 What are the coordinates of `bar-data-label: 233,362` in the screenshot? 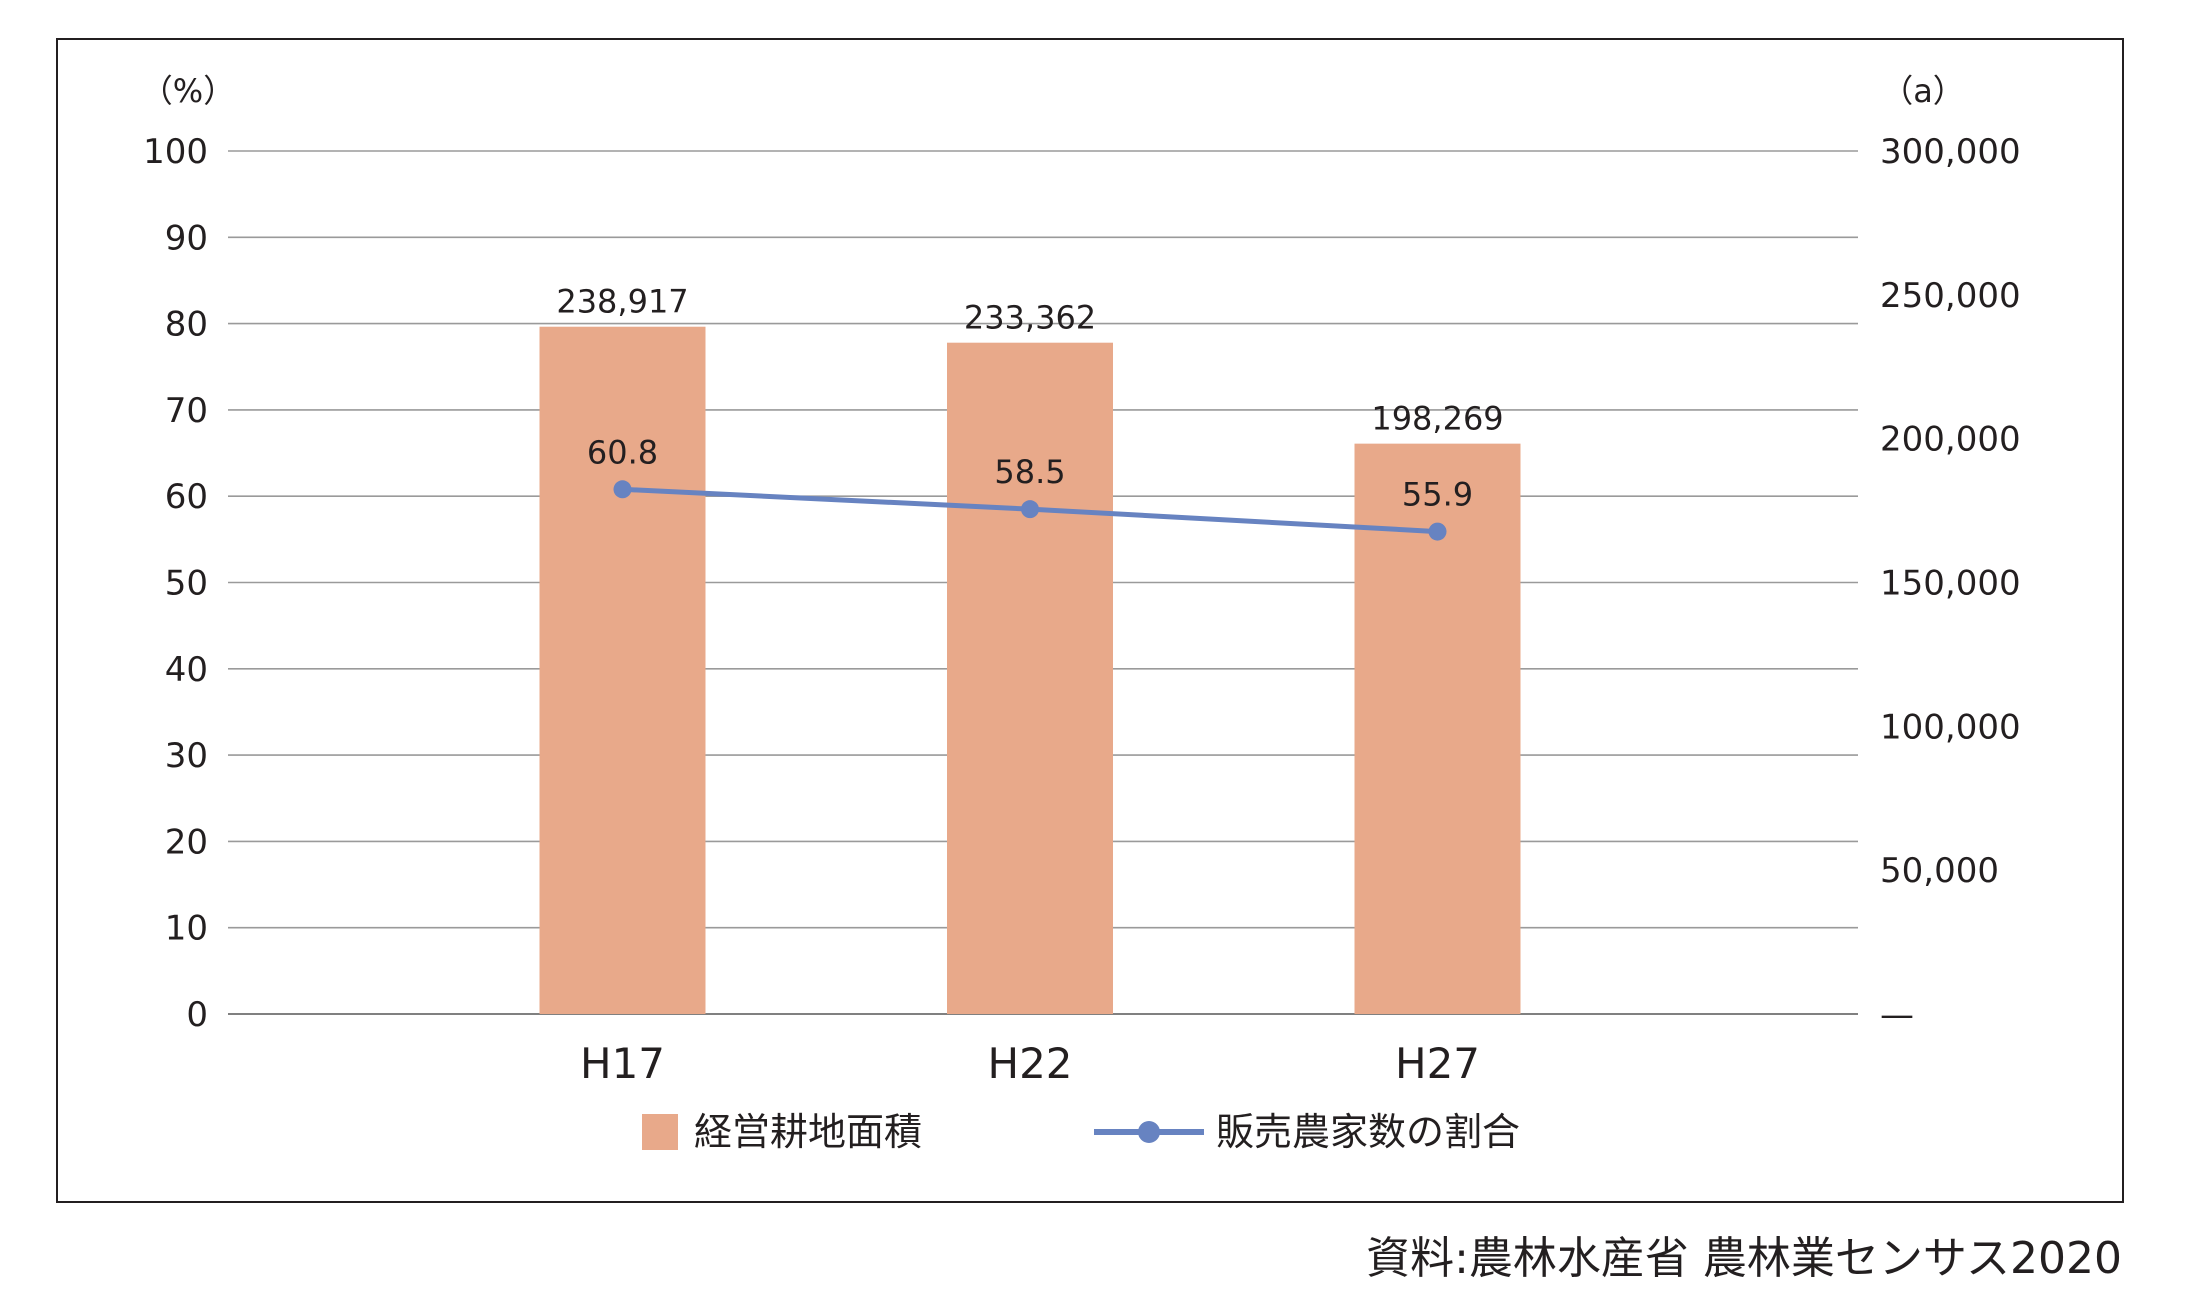 It's located at (1030, 318).